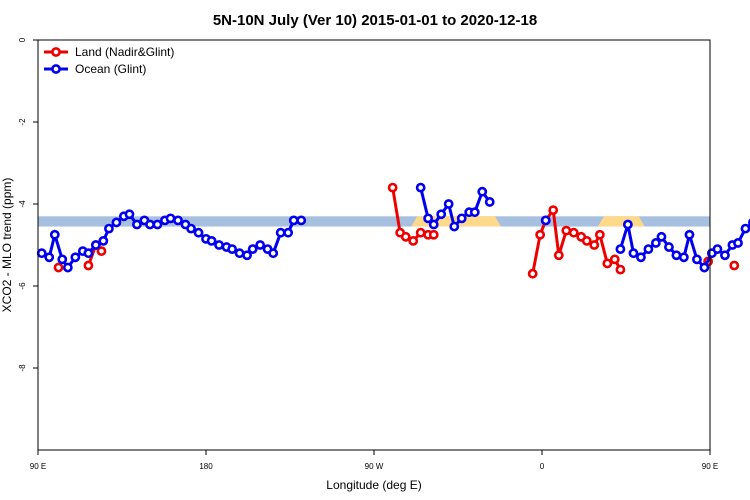  I want to click on legend-label: Ocean (Glint), so click(110, 69).